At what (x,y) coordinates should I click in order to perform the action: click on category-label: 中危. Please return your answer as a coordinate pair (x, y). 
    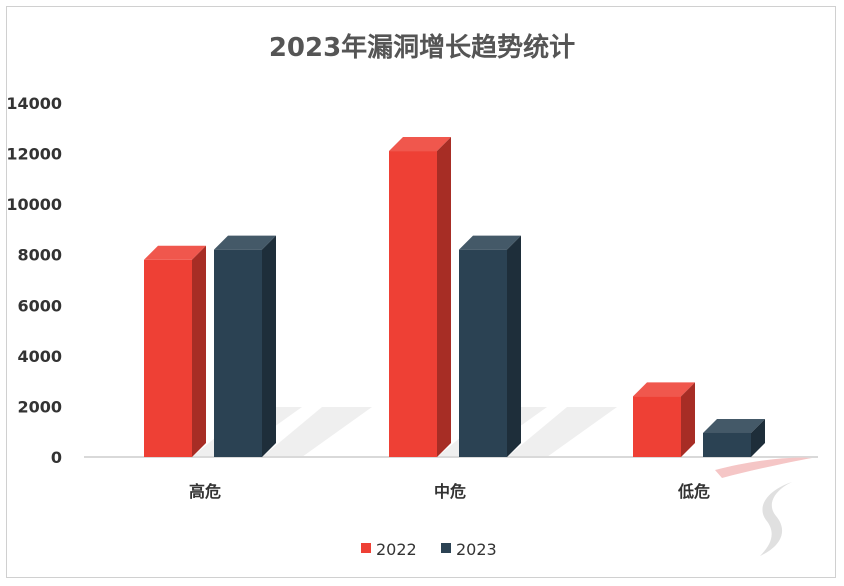
    Looking at the image, I should click on (450, 491).